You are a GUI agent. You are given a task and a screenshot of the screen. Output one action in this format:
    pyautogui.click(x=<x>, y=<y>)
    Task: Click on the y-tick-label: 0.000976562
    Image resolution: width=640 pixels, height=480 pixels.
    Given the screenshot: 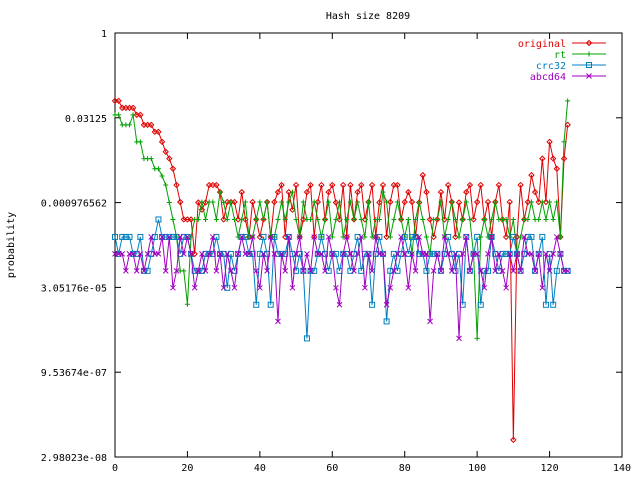 What is the action you would take?
    pyautogui.click(x=74, y=204)
    